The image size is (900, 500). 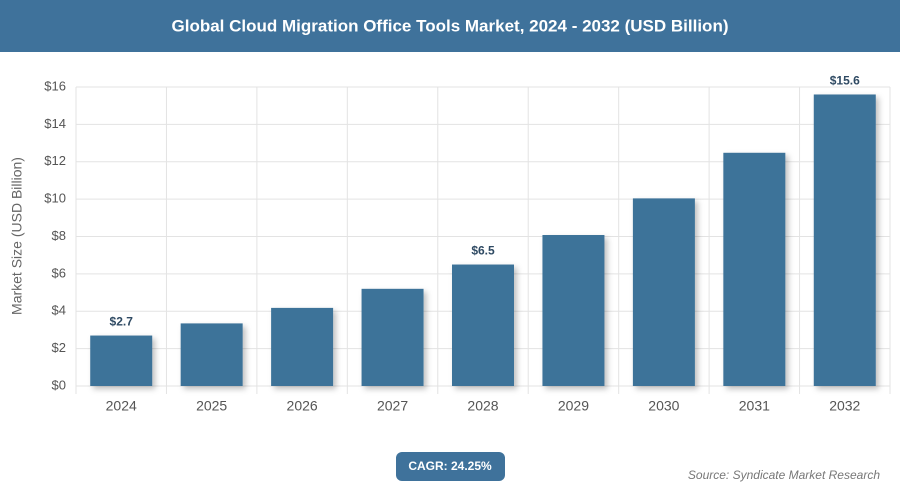 I want to click on y-tick-label: $2, so click(x=59, y=347).